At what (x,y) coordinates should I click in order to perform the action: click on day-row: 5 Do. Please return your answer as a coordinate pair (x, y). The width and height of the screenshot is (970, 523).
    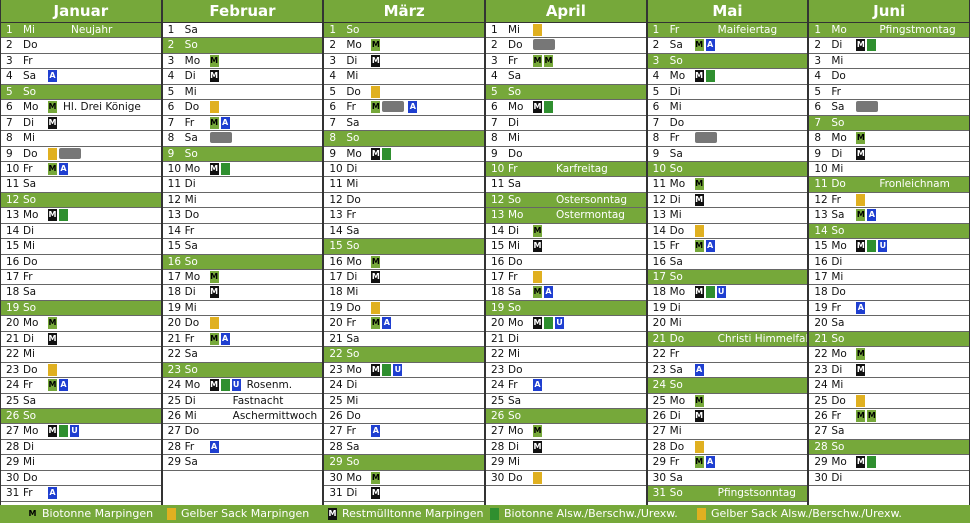
    Looking at the image, I should click on (404, 93).